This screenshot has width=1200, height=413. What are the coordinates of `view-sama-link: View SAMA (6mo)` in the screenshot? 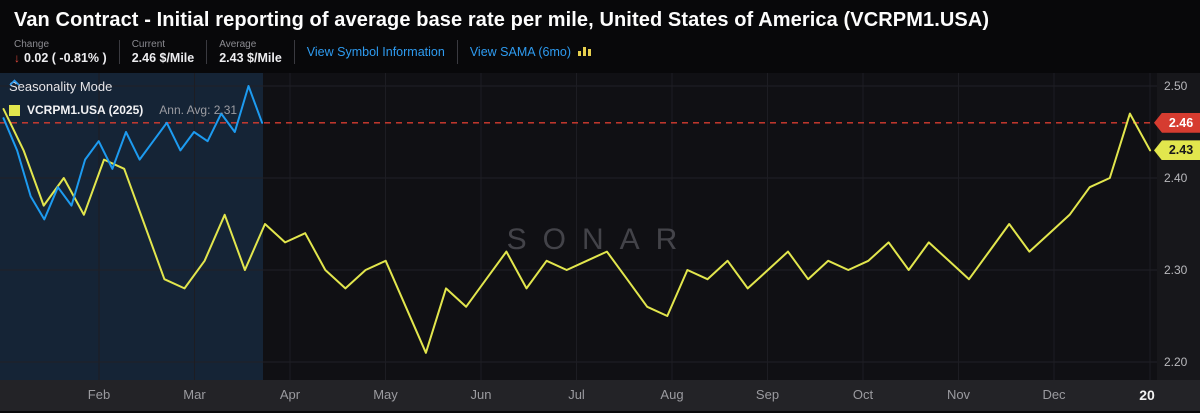 It's located at (531, 52).